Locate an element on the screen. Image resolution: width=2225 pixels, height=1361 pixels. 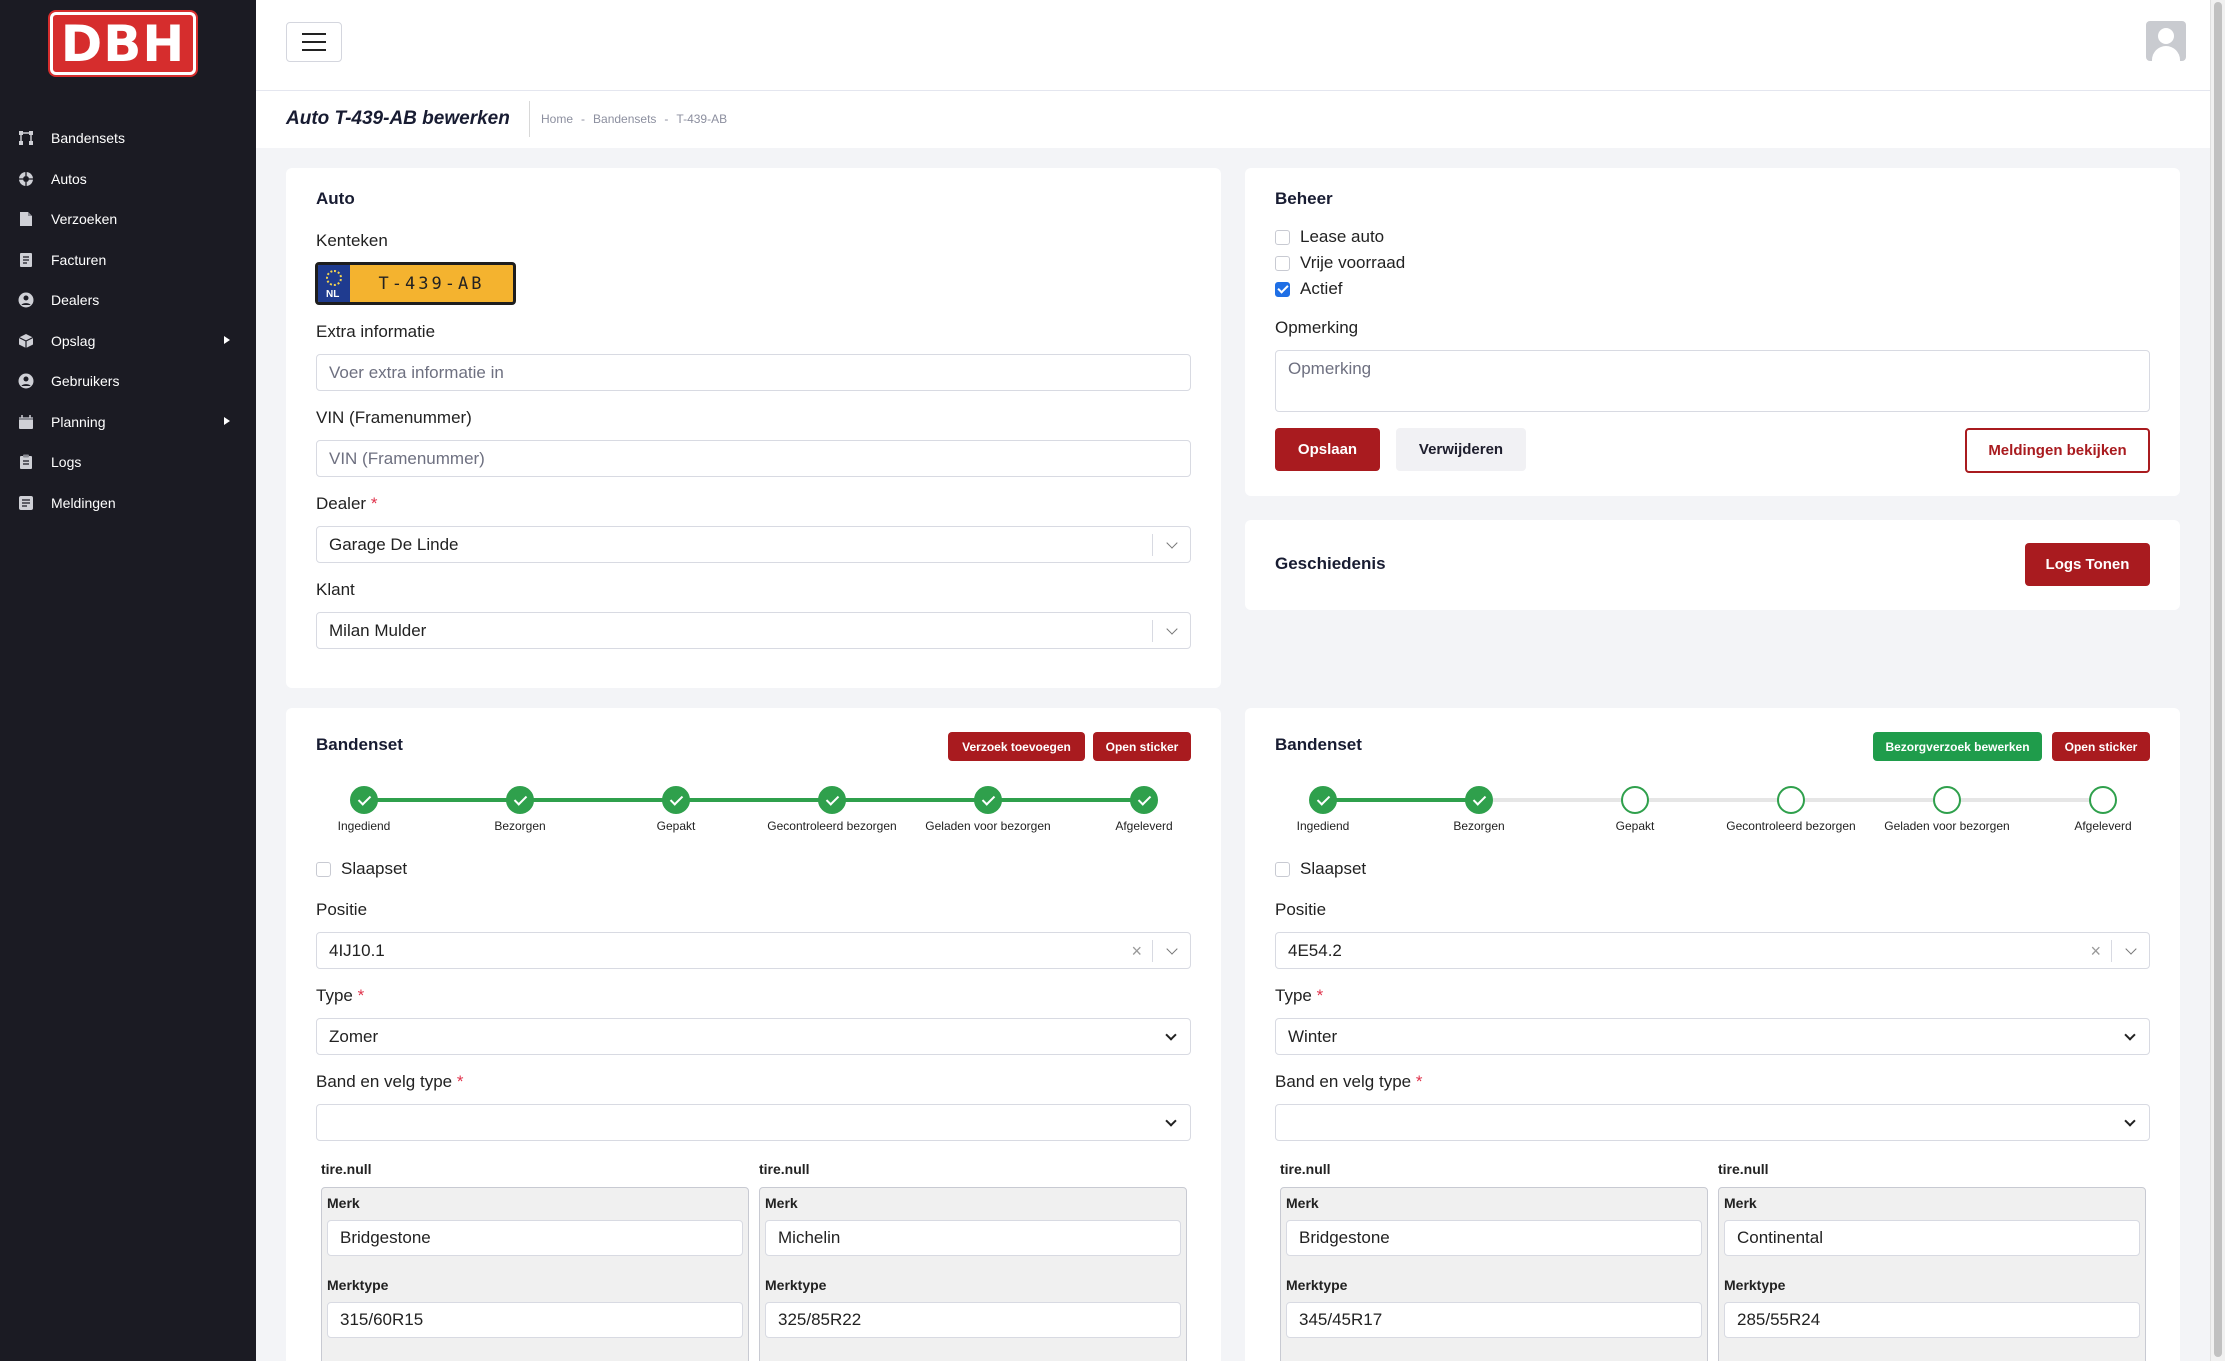
step-ingediend: Ingediend is located at coordinates (364, 808).